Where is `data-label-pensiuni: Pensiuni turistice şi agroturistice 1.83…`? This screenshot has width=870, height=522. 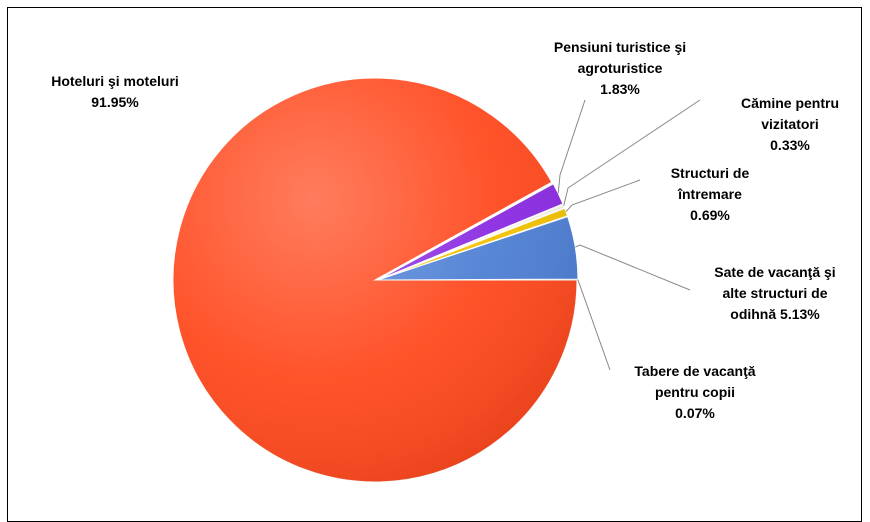
data-label-pensiuni: Pensiuni turistice şi agroturistice 1.83… is located at coordinates (620, 68).